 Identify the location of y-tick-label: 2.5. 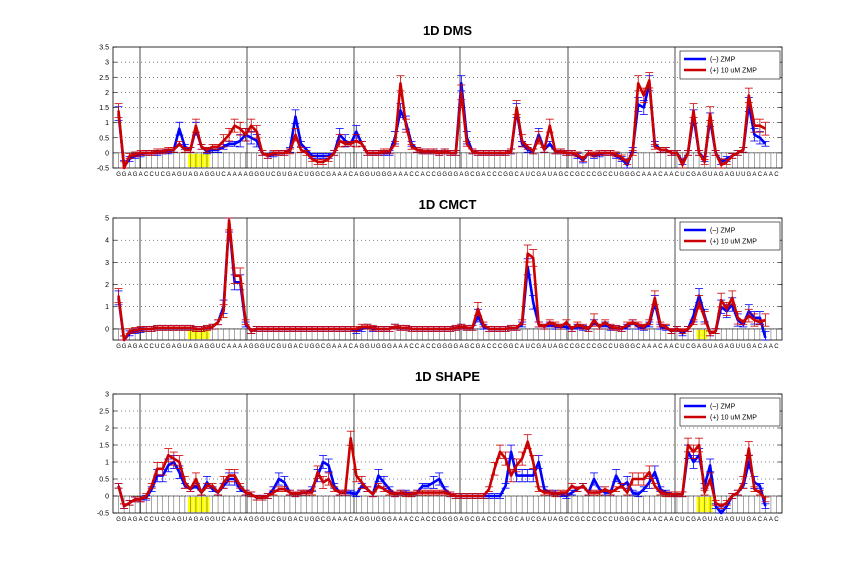
(104, 412).